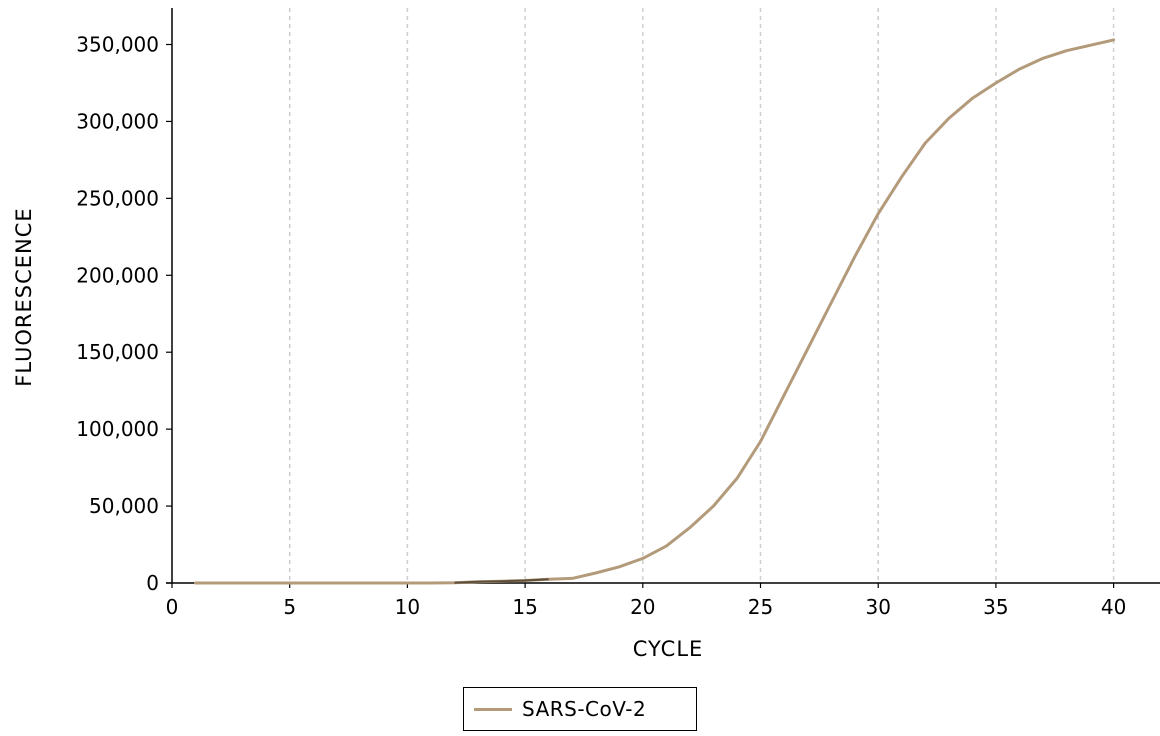 Image resolution: width=1160 pixels, height=736 pixels. Describe the element at coordinates (584, 709) in the screenshot. I see `legend-label: SARS-CoV-2` at that location.